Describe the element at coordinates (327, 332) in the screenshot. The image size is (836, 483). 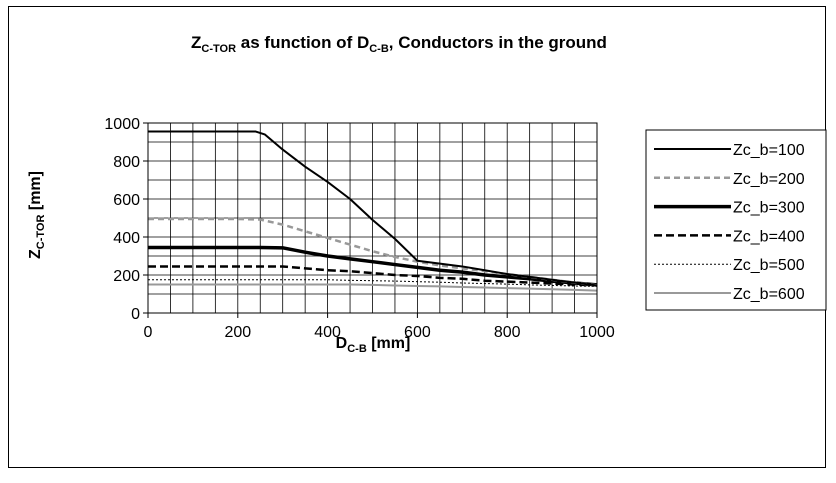
I see `x-tick-label: 400` at that location.